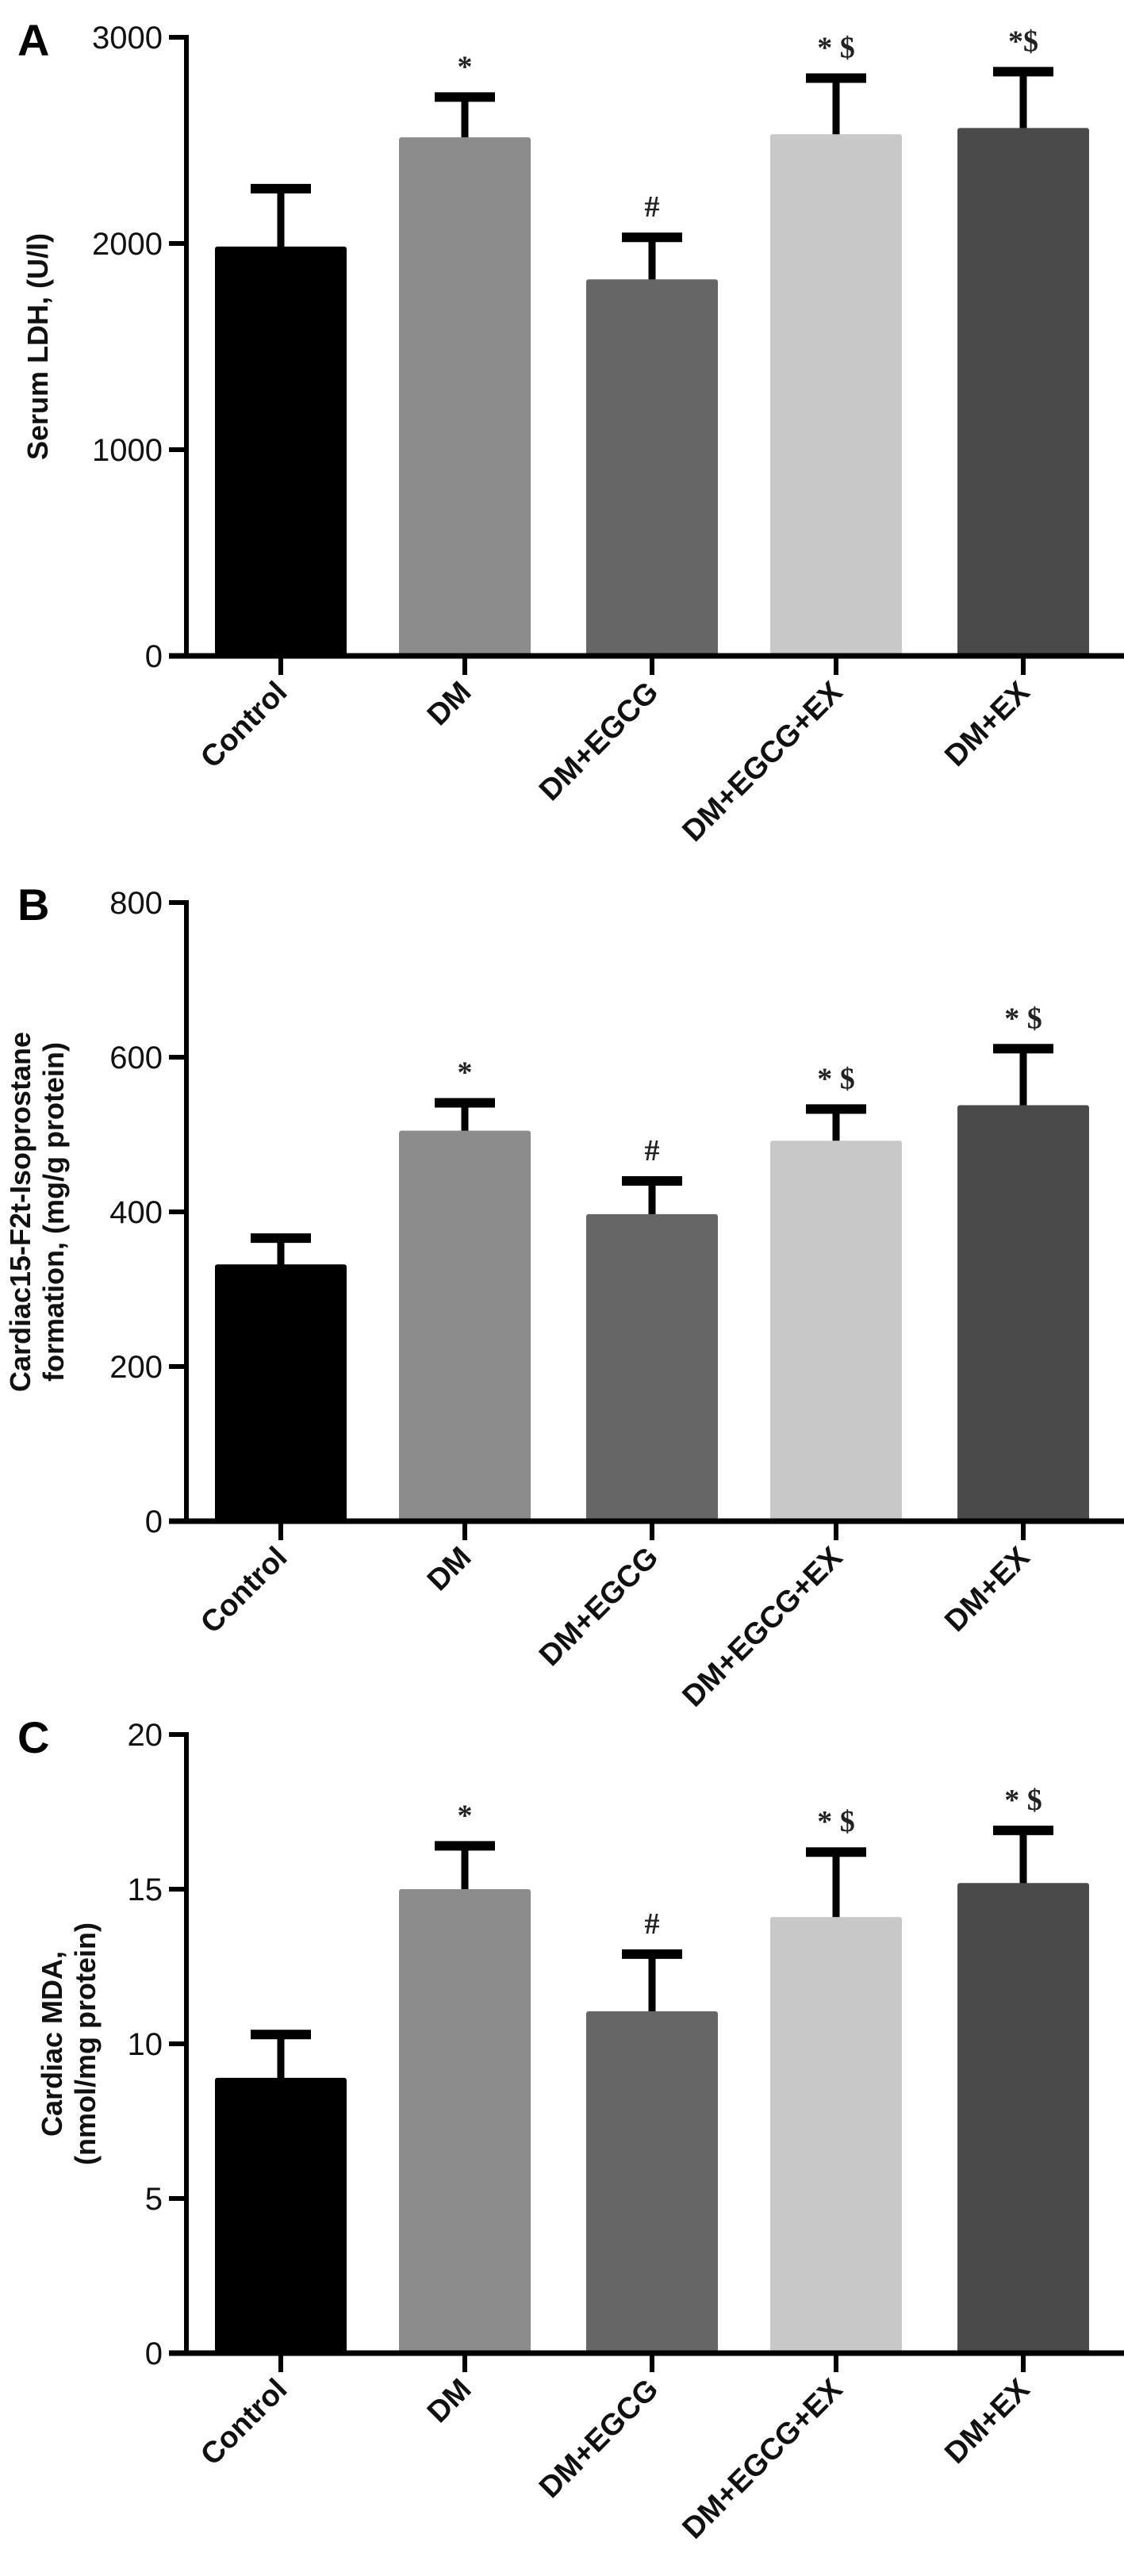 The width and height of the screenshot is (1124, 2576). What do you see at coordinates (33, 1737) in the screenshot?
I see `panel-letter: C` at bounding box center [33, 1737].